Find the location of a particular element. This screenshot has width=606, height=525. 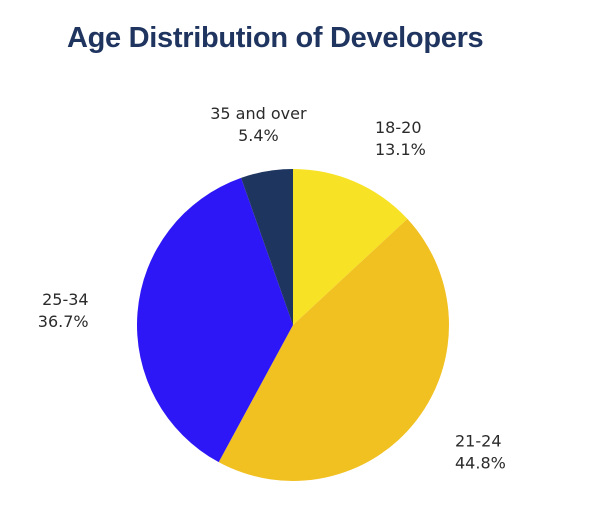

pie-slice-35-and-over is located at coordinates (267, 247).